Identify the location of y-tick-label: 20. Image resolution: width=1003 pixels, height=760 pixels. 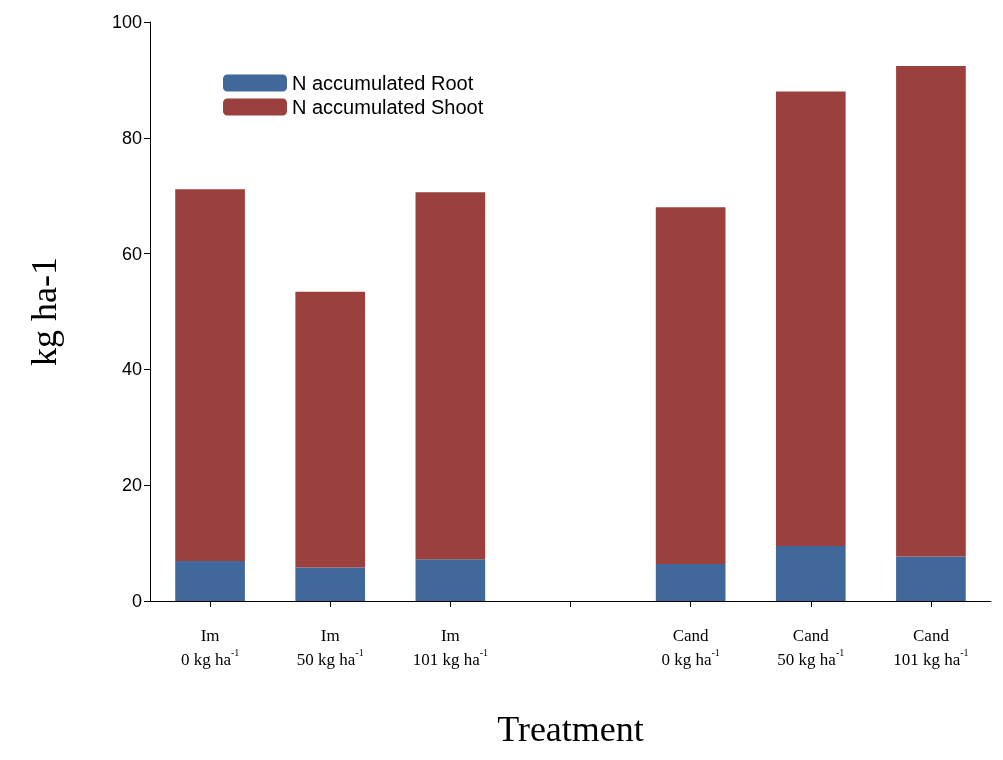
(131, 485).